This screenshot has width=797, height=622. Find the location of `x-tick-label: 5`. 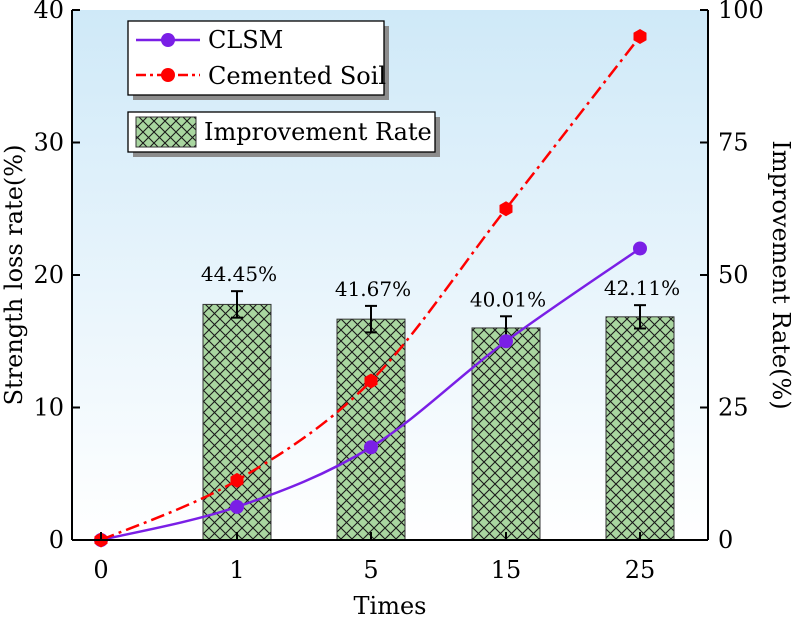

x-tick-label: 5 is located at coordinates (370, 570).